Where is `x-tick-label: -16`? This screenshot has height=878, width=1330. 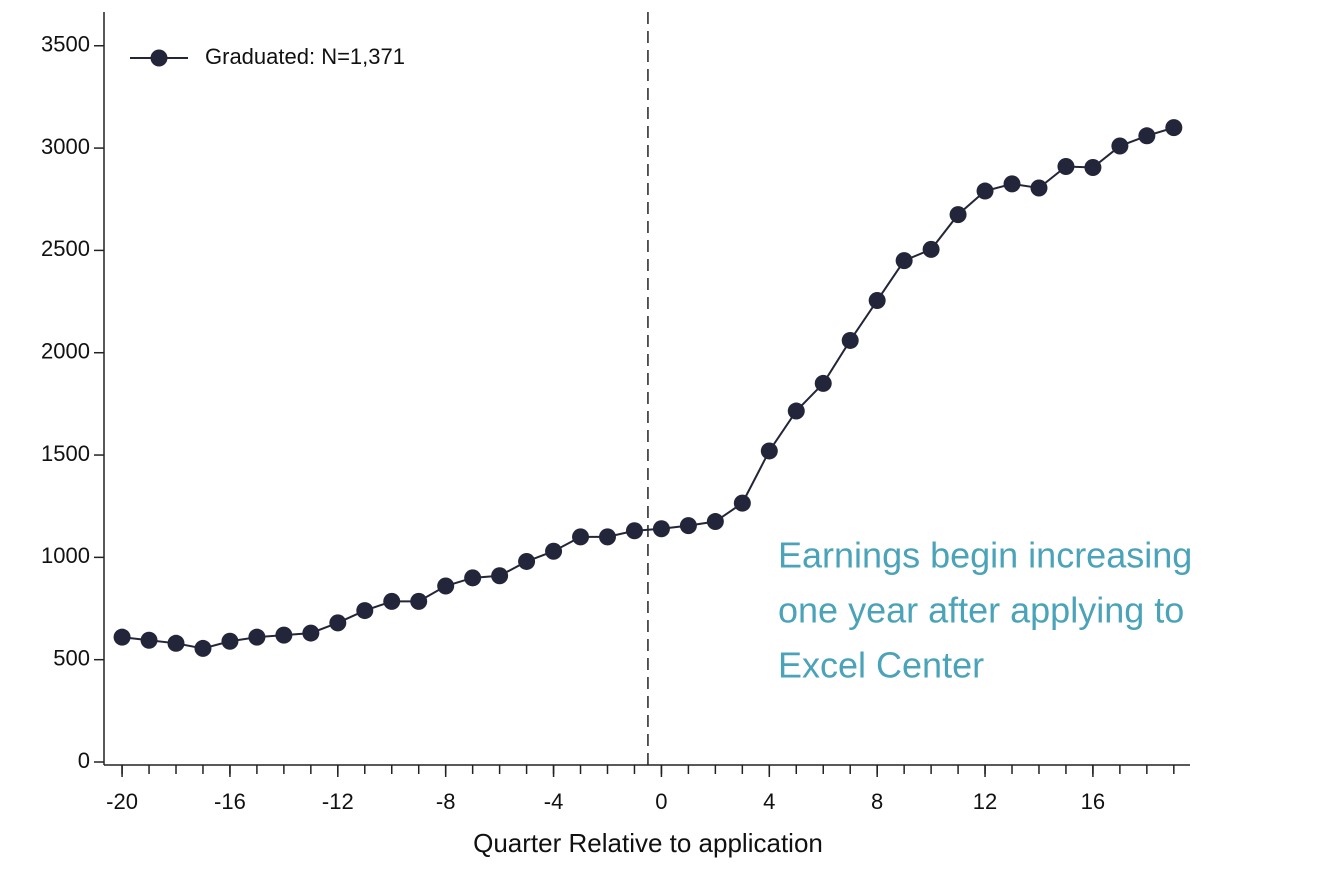
x-tick-label: -16 is located at coordinates (230, 801).